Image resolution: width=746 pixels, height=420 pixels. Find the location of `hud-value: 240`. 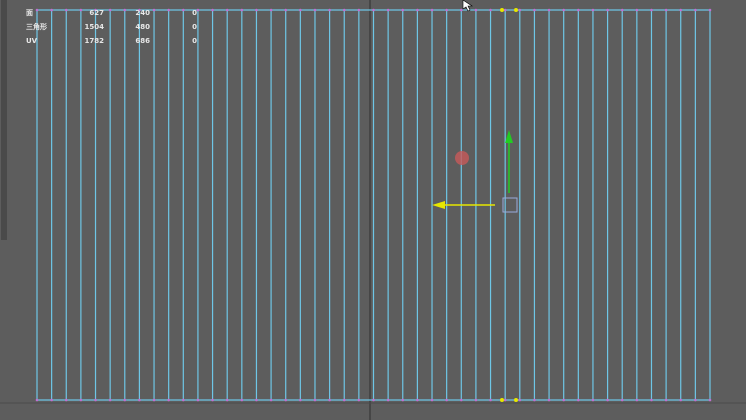

hud-value: 240 is located at coordinates (142, 13).